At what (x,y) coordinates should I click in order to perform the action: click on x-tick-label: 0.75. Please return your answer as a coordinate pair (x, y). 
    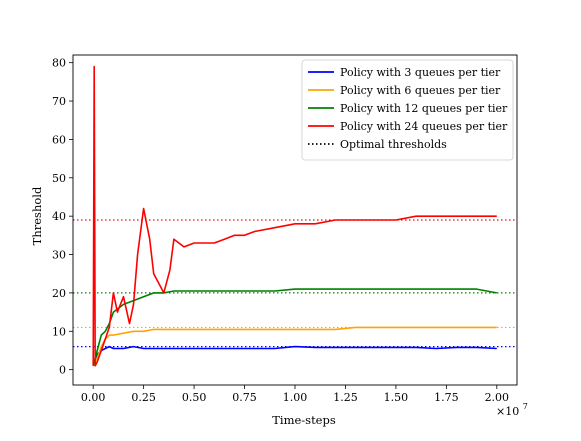
    Looking at the image, I should click on (244, 397).